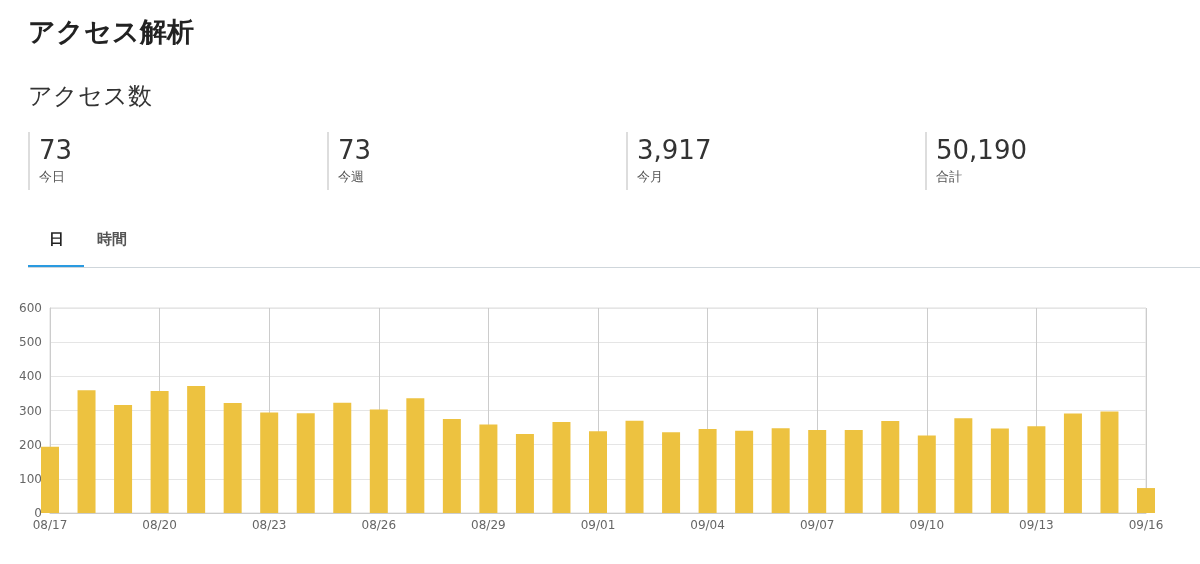 This screenshot has width=1200, height=564. Describe the element at coordinates (1036, 525) in the screenshot. I see `x-tick-label: 09/13` at that location.